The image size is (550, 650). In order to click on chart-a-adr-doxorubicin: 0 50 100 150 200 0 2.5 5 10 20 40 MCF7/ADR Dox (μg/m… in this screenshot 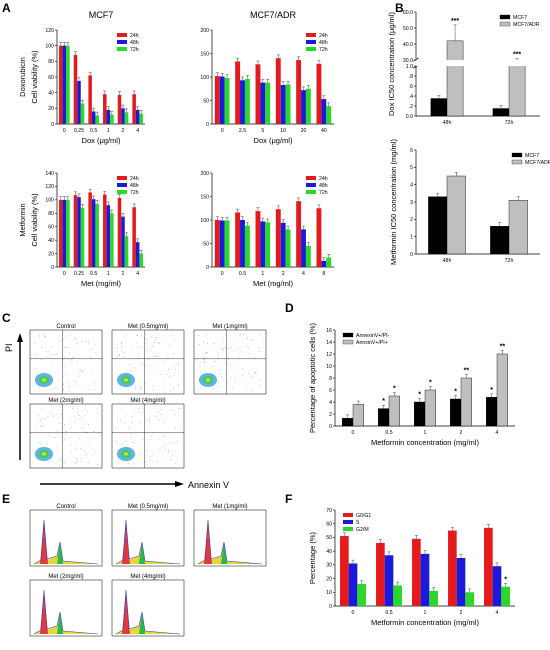, I will do `click(267, 77)`.